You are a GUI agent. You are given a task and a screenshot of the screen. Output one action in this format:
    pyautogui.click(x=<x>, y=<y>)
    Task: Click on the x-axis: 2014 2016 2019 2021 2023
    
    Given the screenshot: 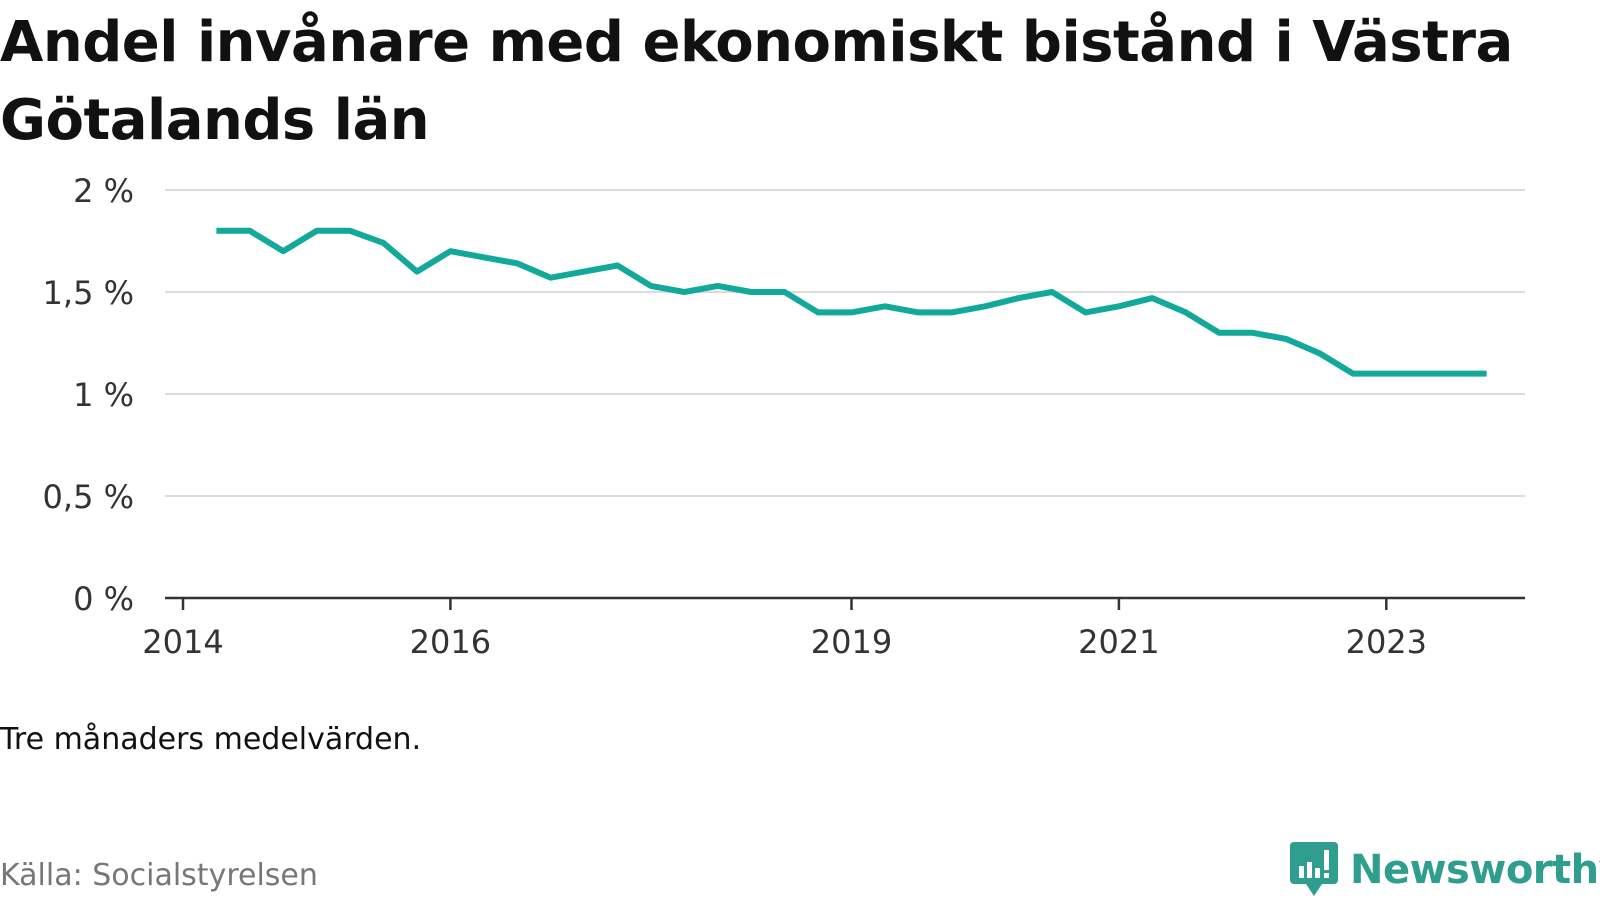 What is the action you would take?
    pyautogui.click(x=833, y=628)
    